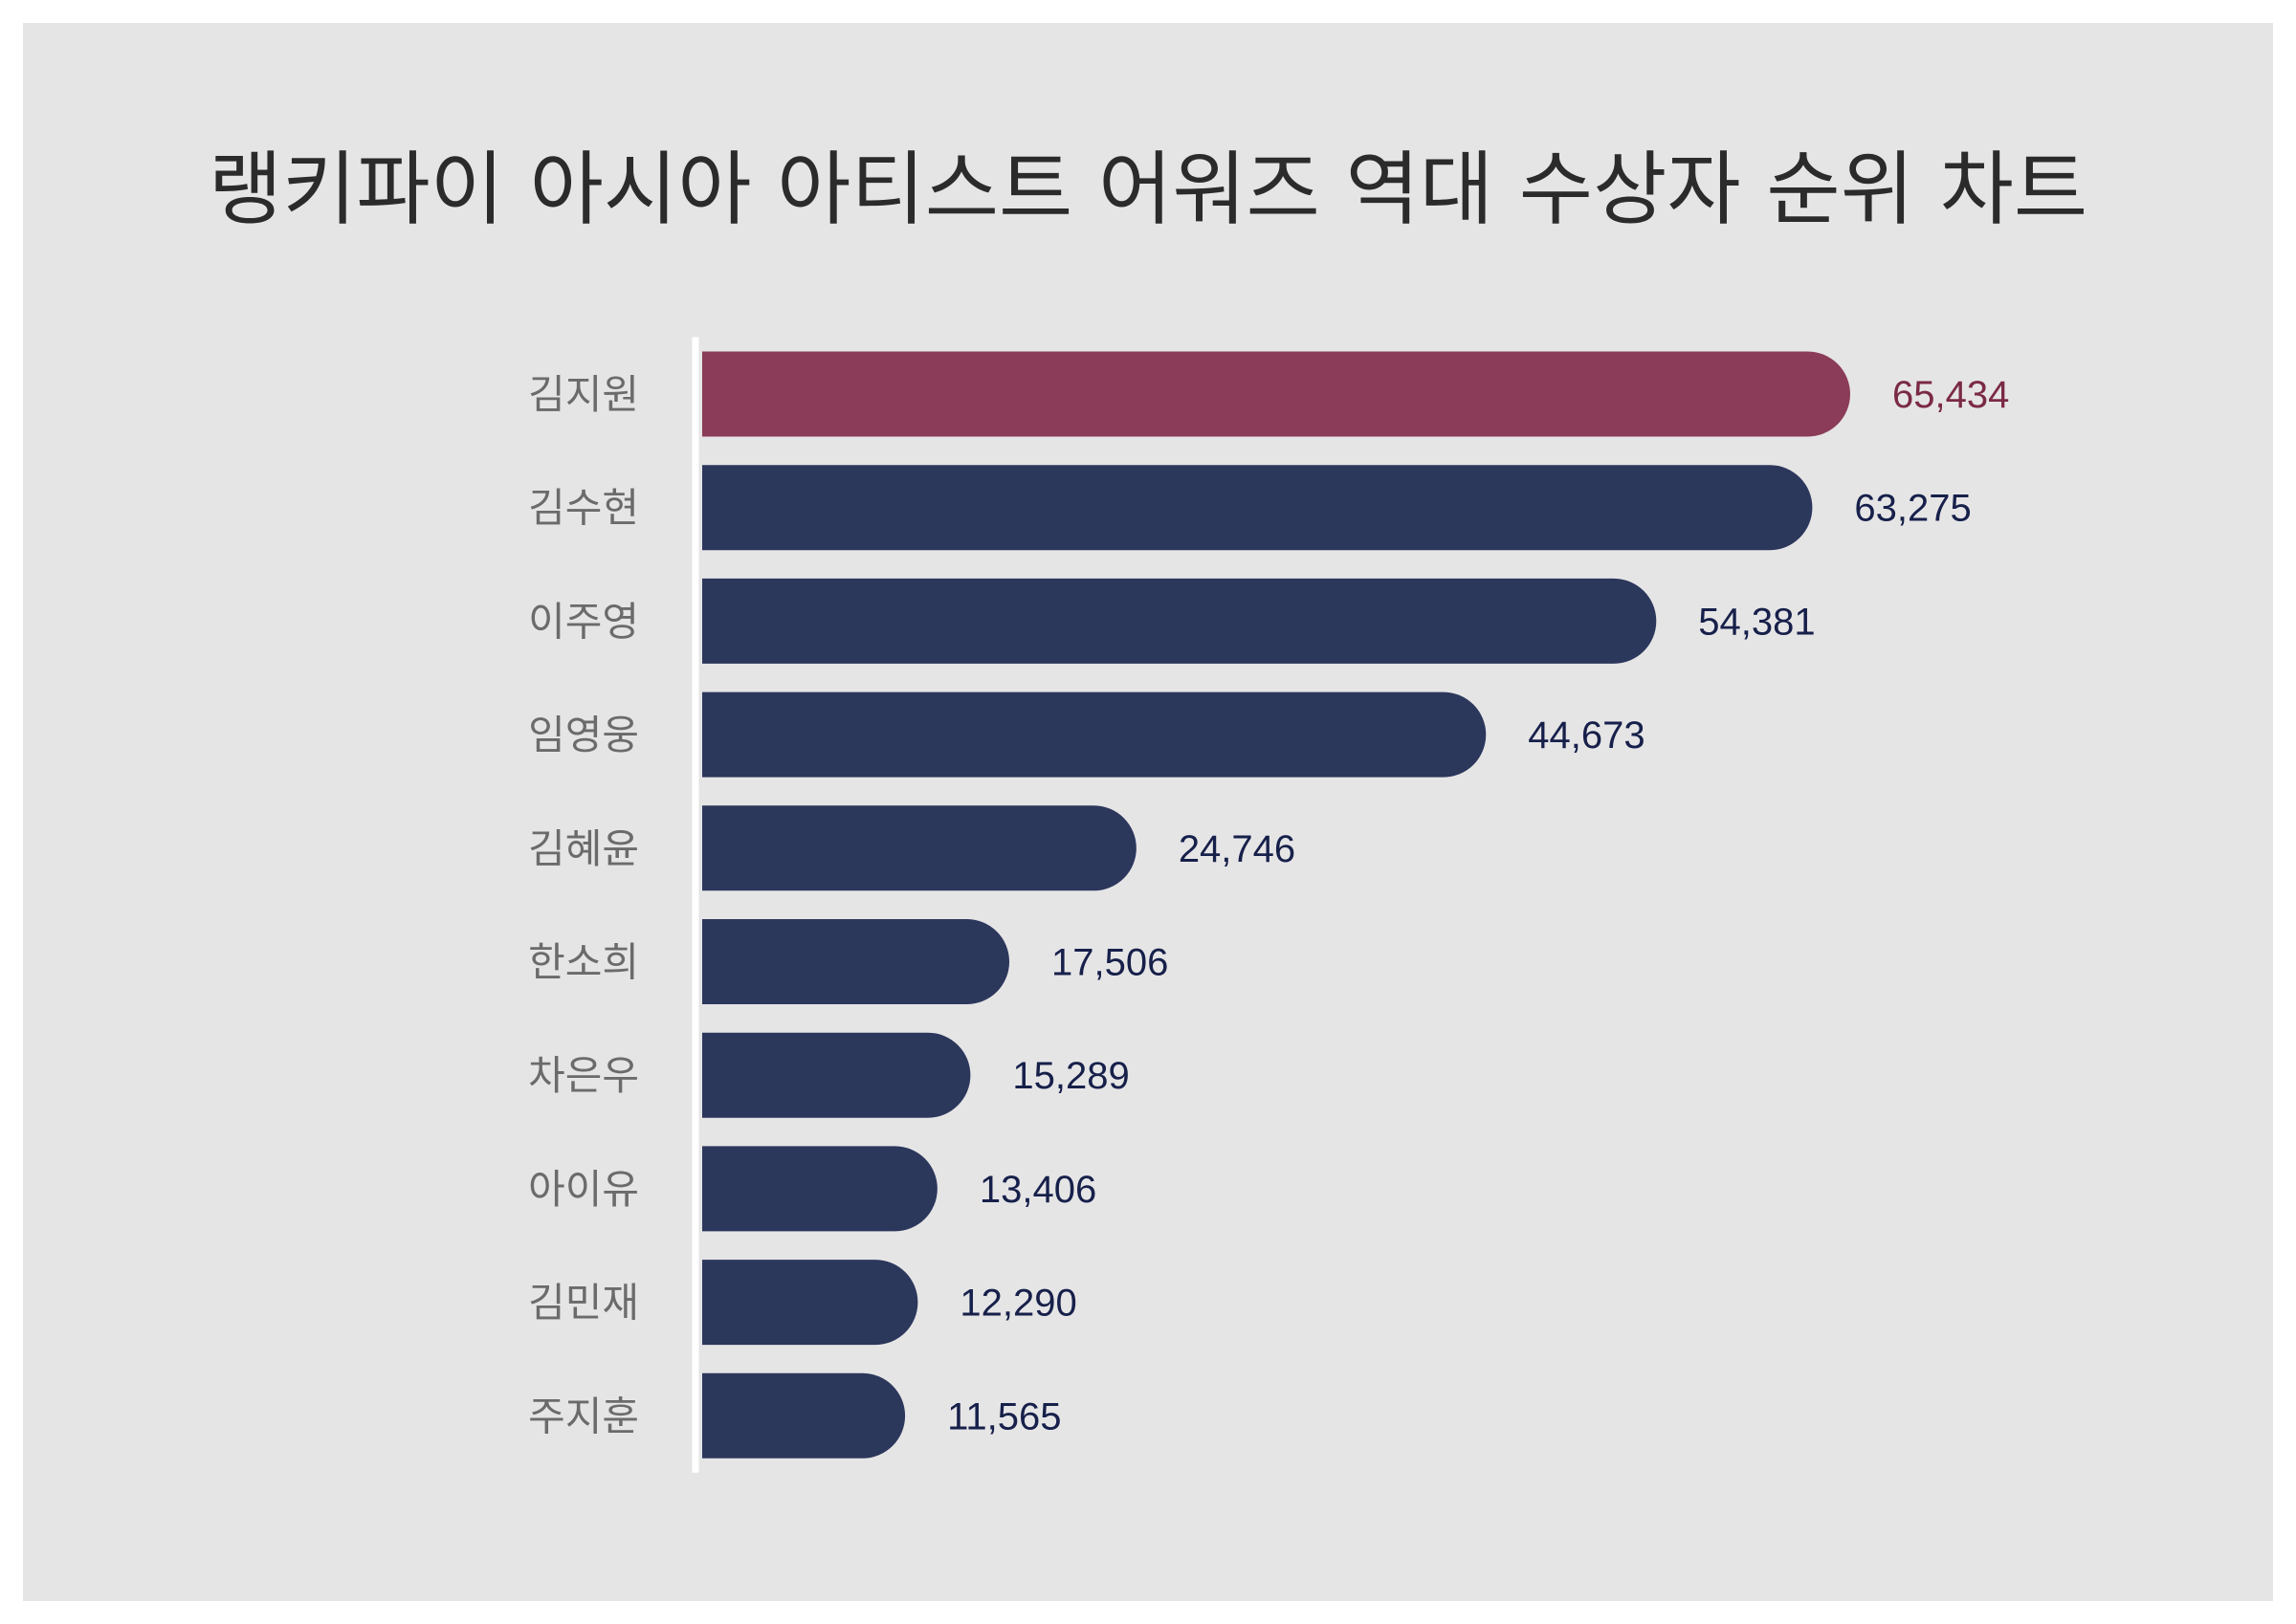  What do you see at coordinates (1951, 395) in the screenshot?
I see `value-label-1: 65,434` at bounding box center [1951, 395].